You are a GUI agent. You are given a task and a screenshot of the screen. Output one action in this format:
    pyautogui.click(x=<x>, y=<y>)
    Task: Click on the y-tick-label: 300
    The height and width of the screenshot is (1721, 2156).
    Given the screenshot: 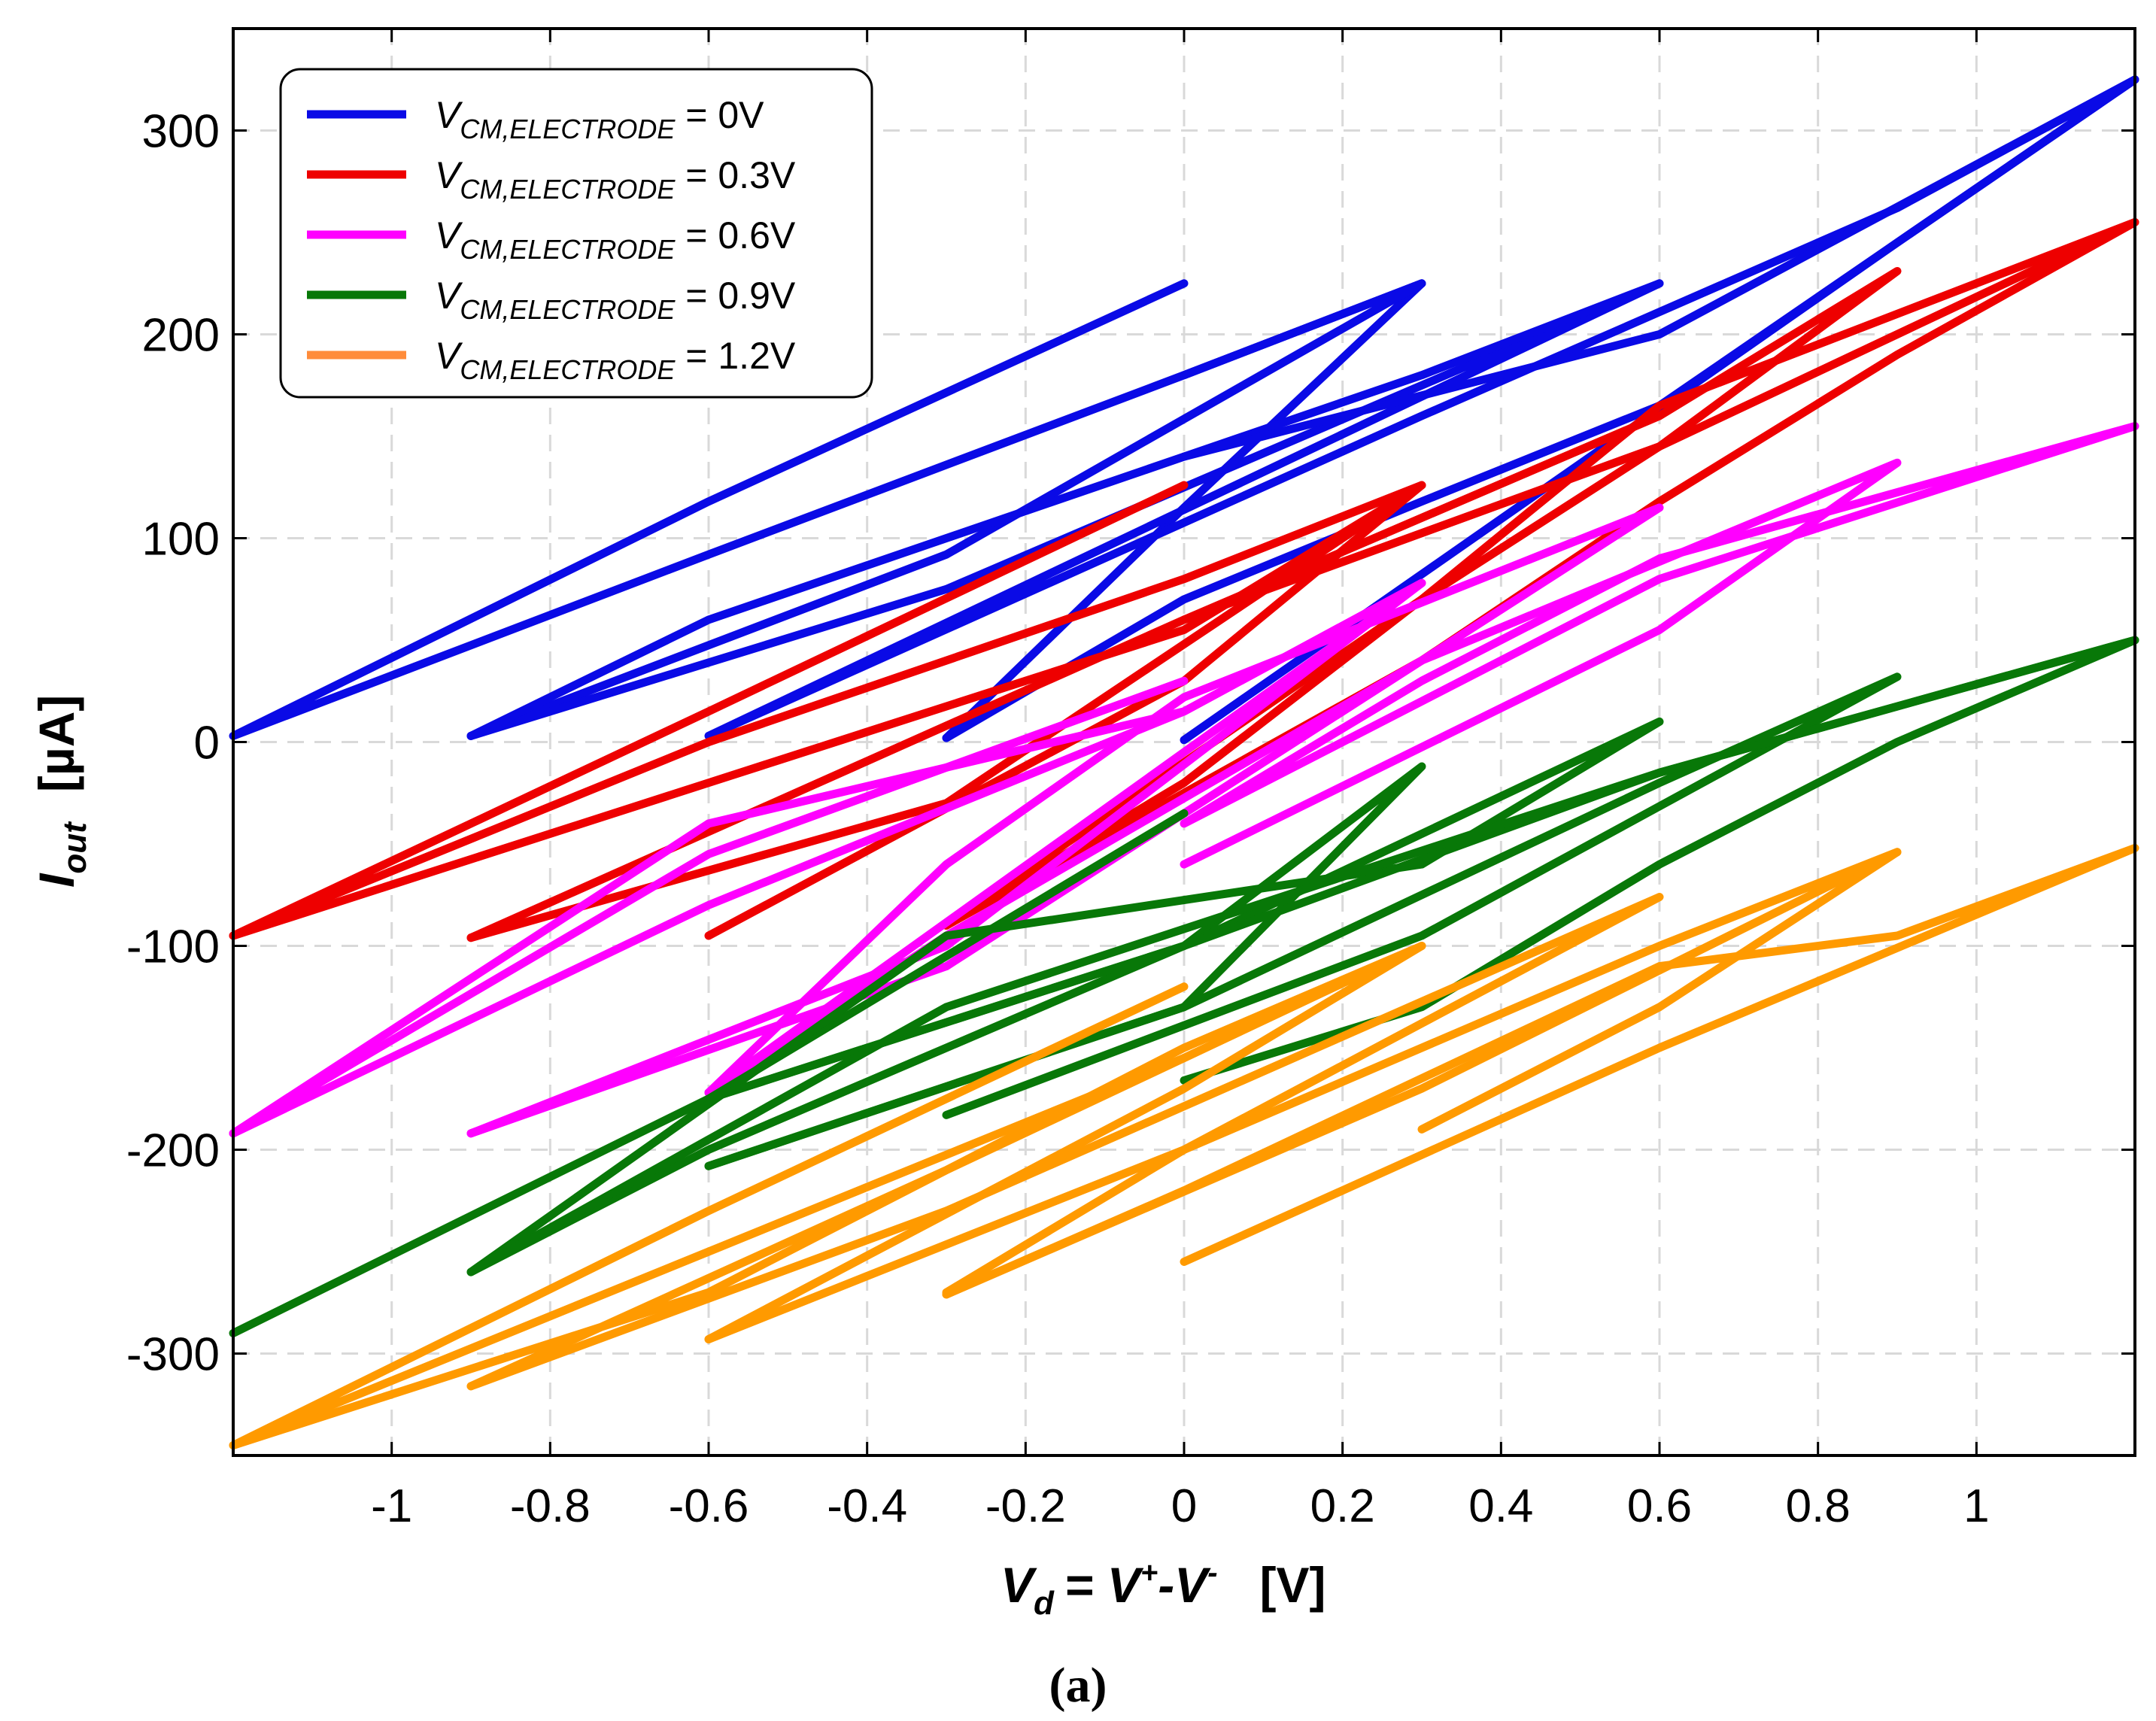 What is the action you would take?
    pyautogui.click(x=181, y=132)
    